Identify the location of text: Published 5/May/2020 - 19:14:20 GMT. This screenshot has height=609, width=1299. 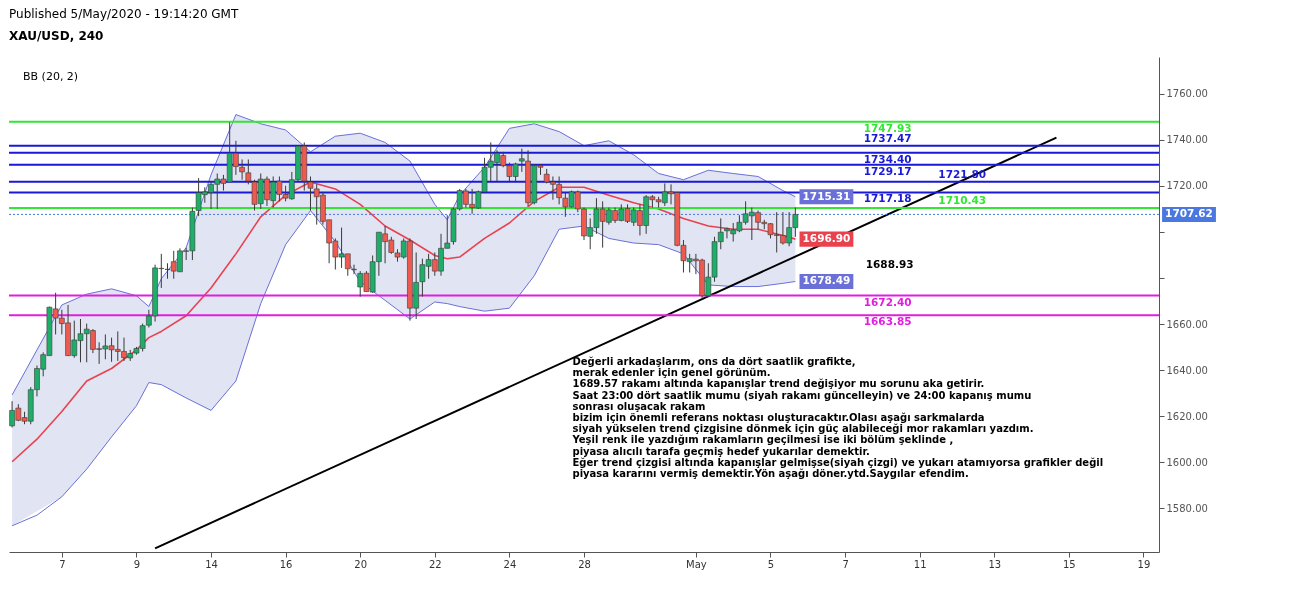
(124, 14).